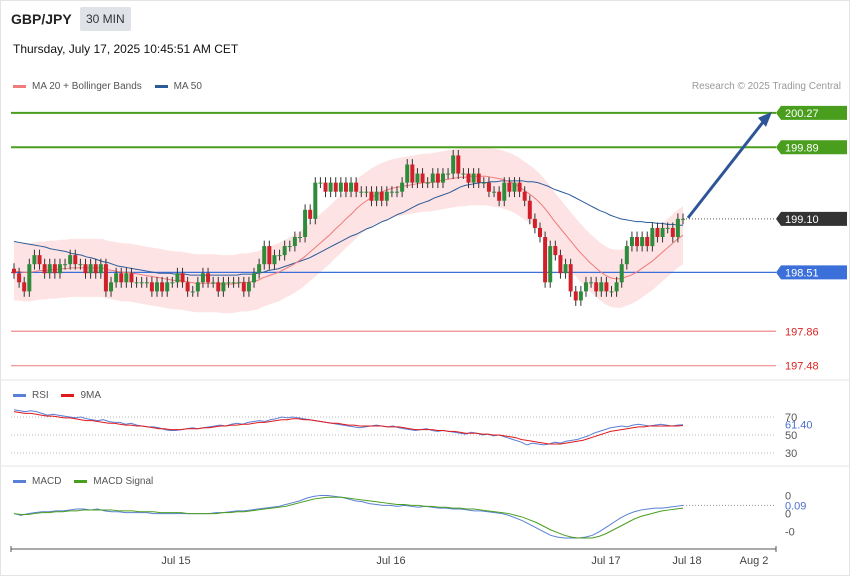  Describe the element at coordinates (81, 481) in the screenshot. I see `macd-signal-legend-swatch` at that location.